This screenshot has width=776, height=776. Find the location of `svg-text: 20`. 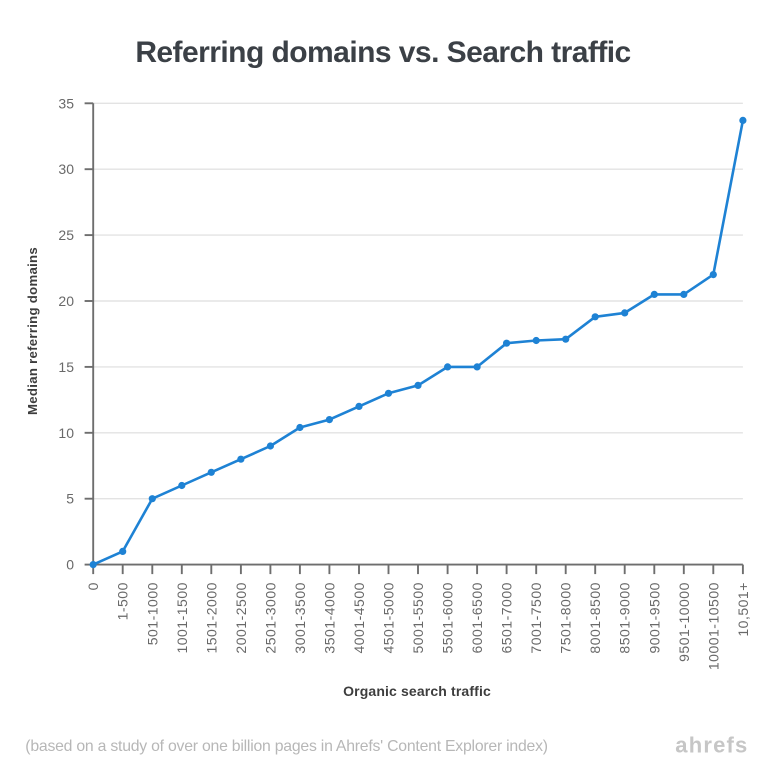

svg-text: 20 is located at coordinates (66, 301).